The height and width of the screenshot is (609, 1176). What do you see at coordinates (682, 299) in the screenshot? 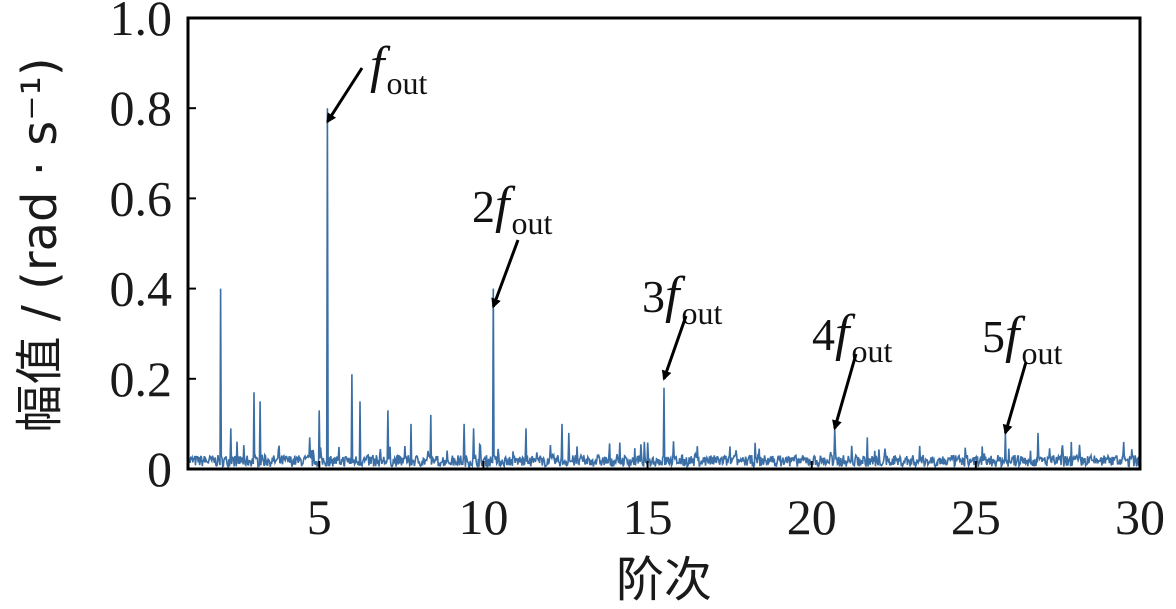
I see `harmonic-label: 3fout` at bounding box center [682, 299].